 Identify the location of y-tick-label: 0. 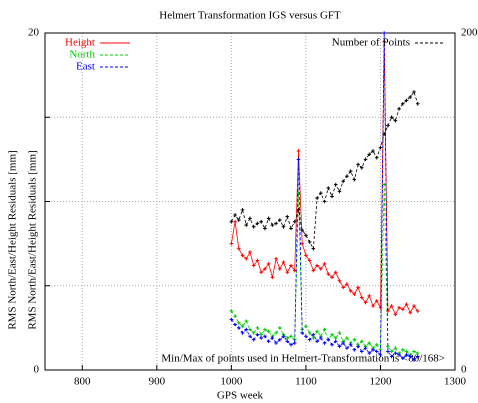
(37, 370).